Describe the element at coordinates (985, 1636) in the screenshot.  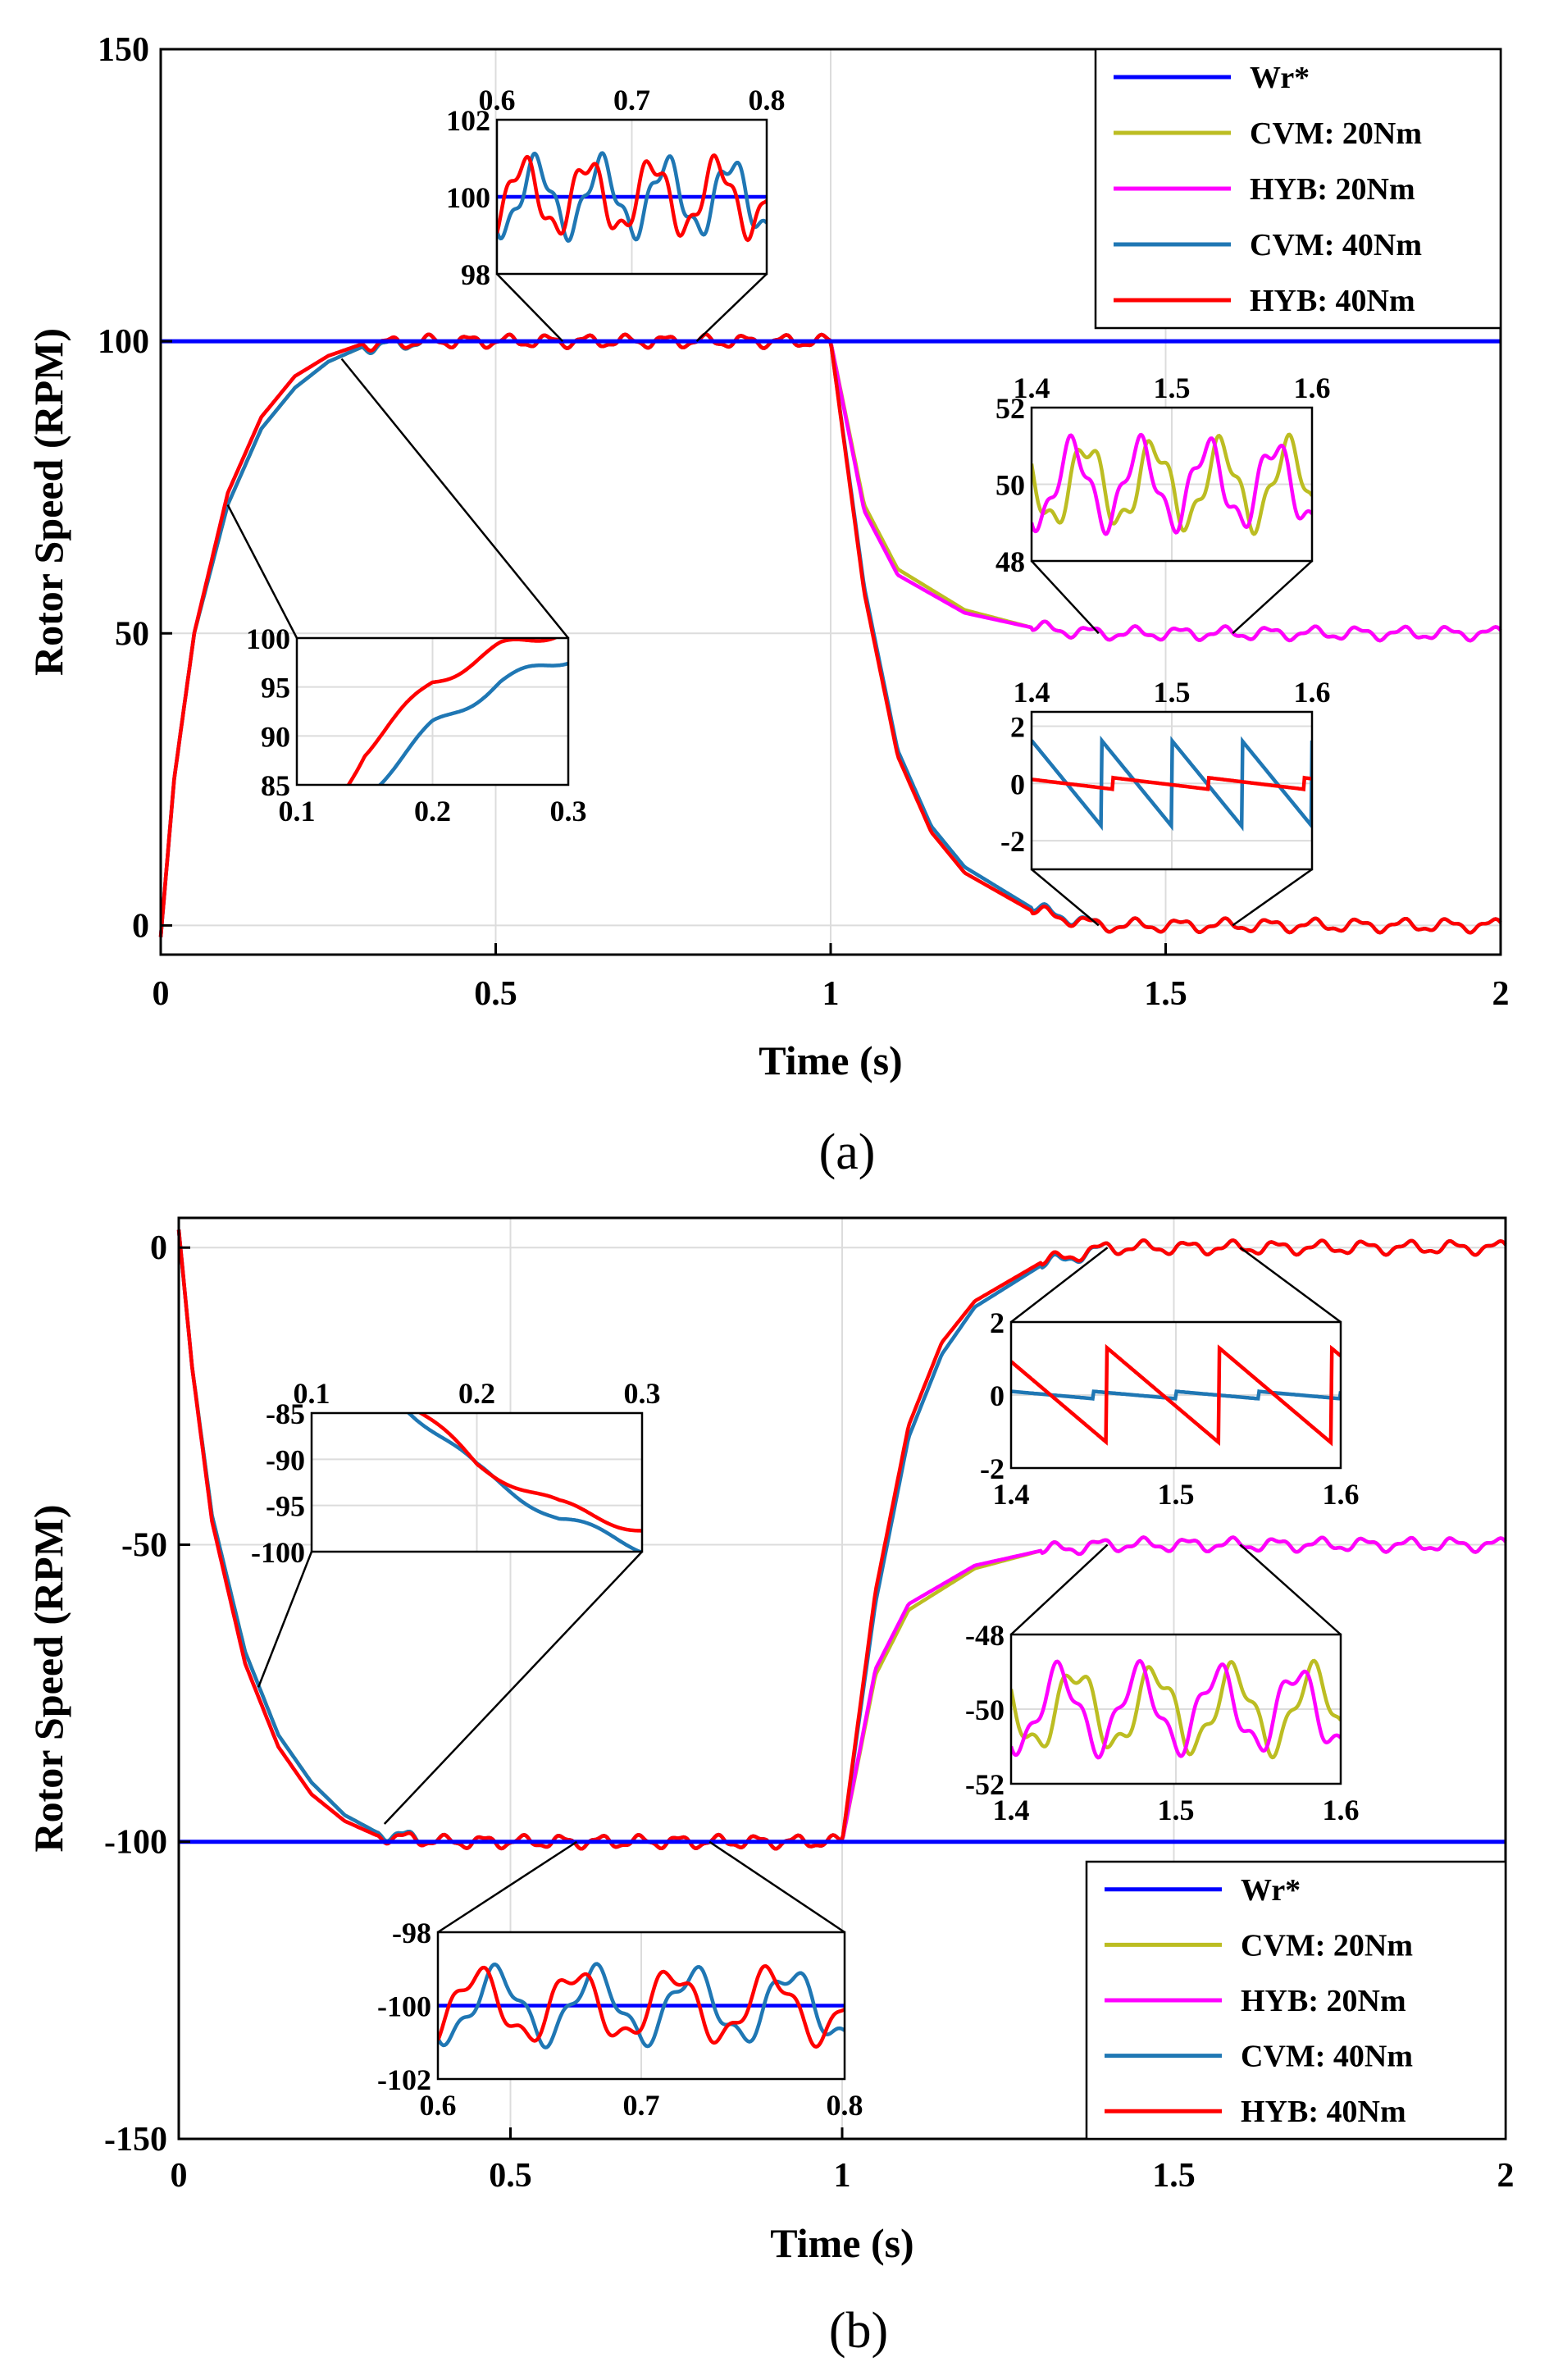
I see `inset-y-tick: -48` at that location.